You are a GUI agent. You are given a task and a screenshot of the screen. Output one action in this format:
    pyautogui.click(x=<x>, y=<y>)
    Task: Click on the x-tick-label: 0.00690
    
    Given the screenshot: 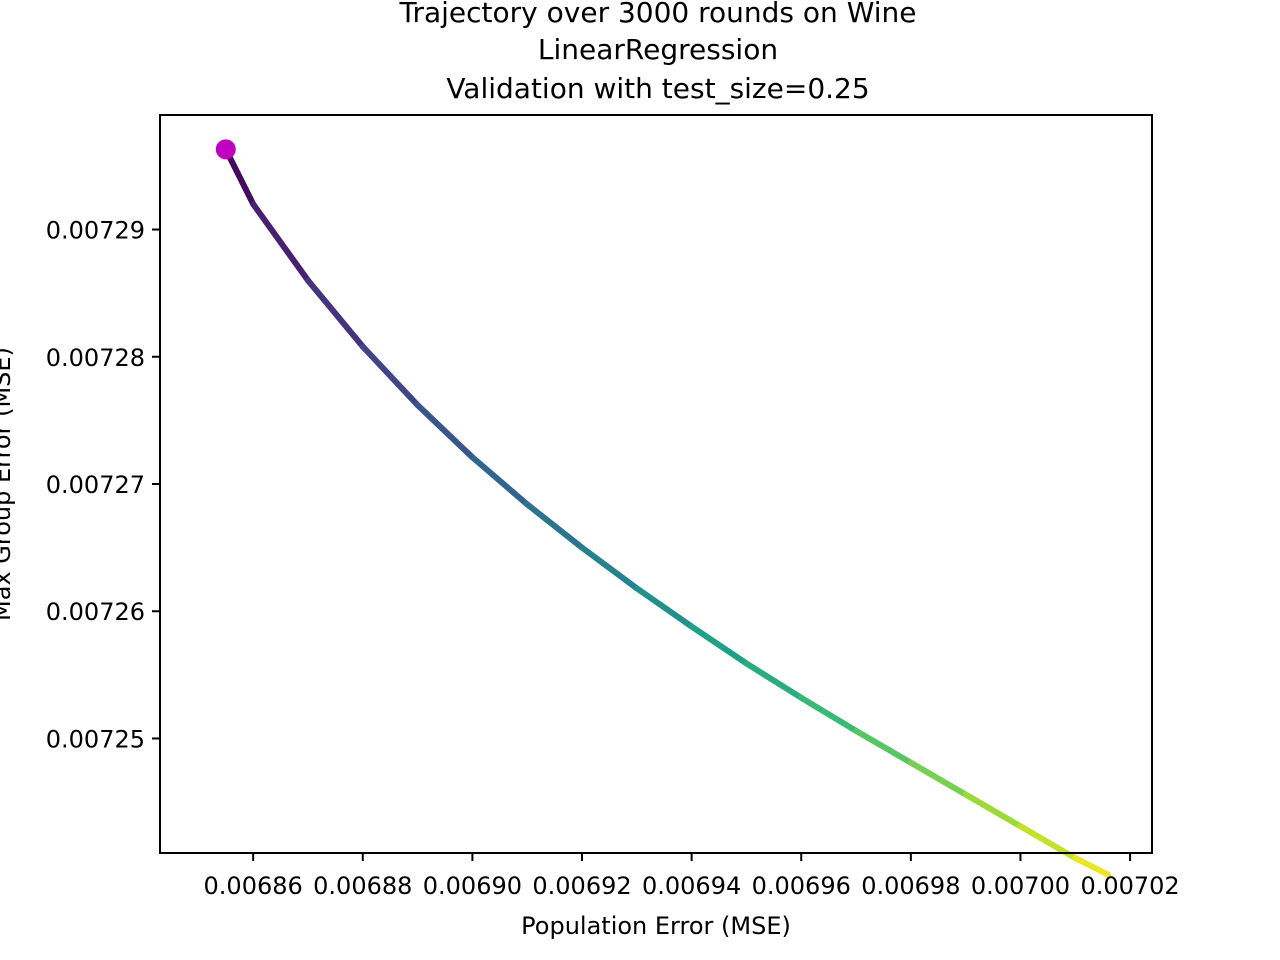 What is the action you would take?
    pyautogui.click(x=472, y=886)
    